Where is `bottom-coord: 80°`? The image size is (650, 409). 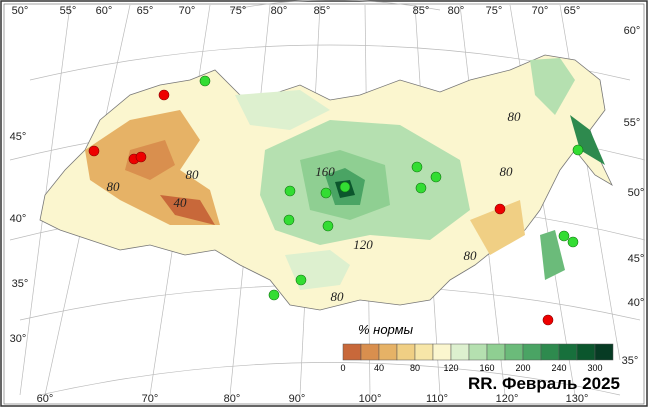
bottom-coord: 80° is located at coordinates (232, 399).